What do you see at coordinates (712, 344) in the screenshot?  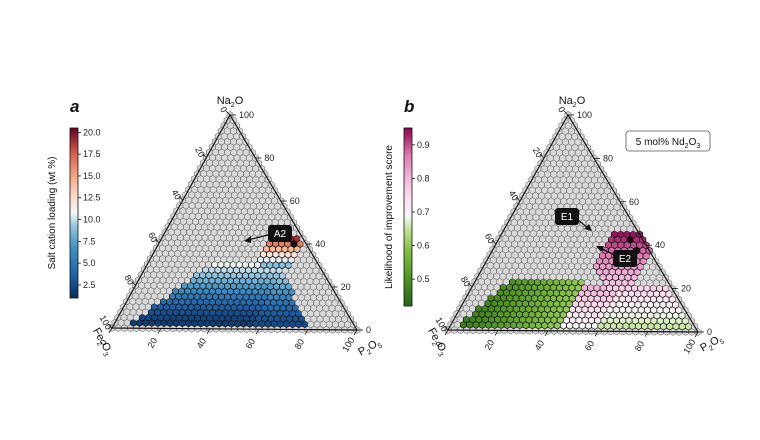 I see `vertex-label-p2o5-b: P2O5` at bounding box center [712, 344].